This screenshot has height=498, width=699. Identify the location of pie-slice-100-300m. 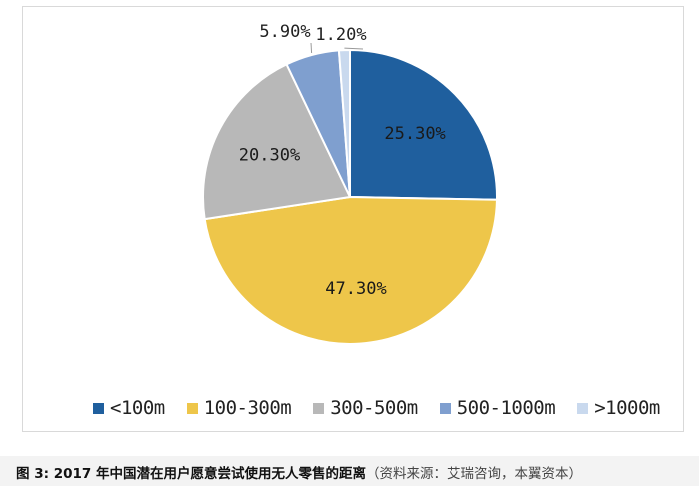
(350, 270).